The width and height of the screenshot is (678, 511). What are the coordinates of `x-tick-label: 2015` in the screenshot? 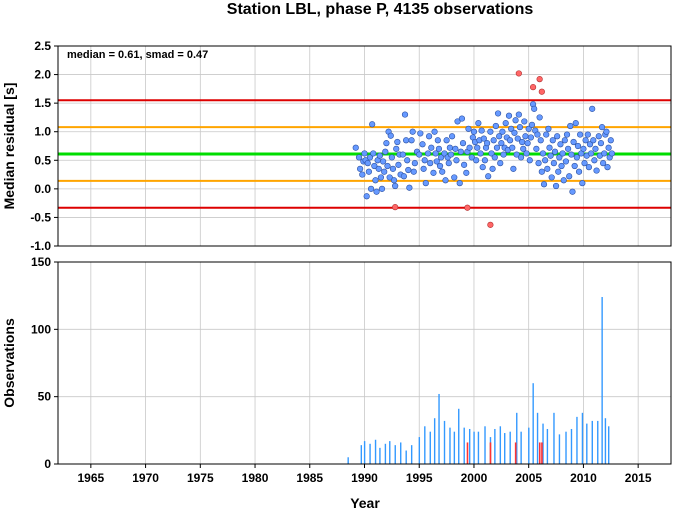 It's located at (638, 478).